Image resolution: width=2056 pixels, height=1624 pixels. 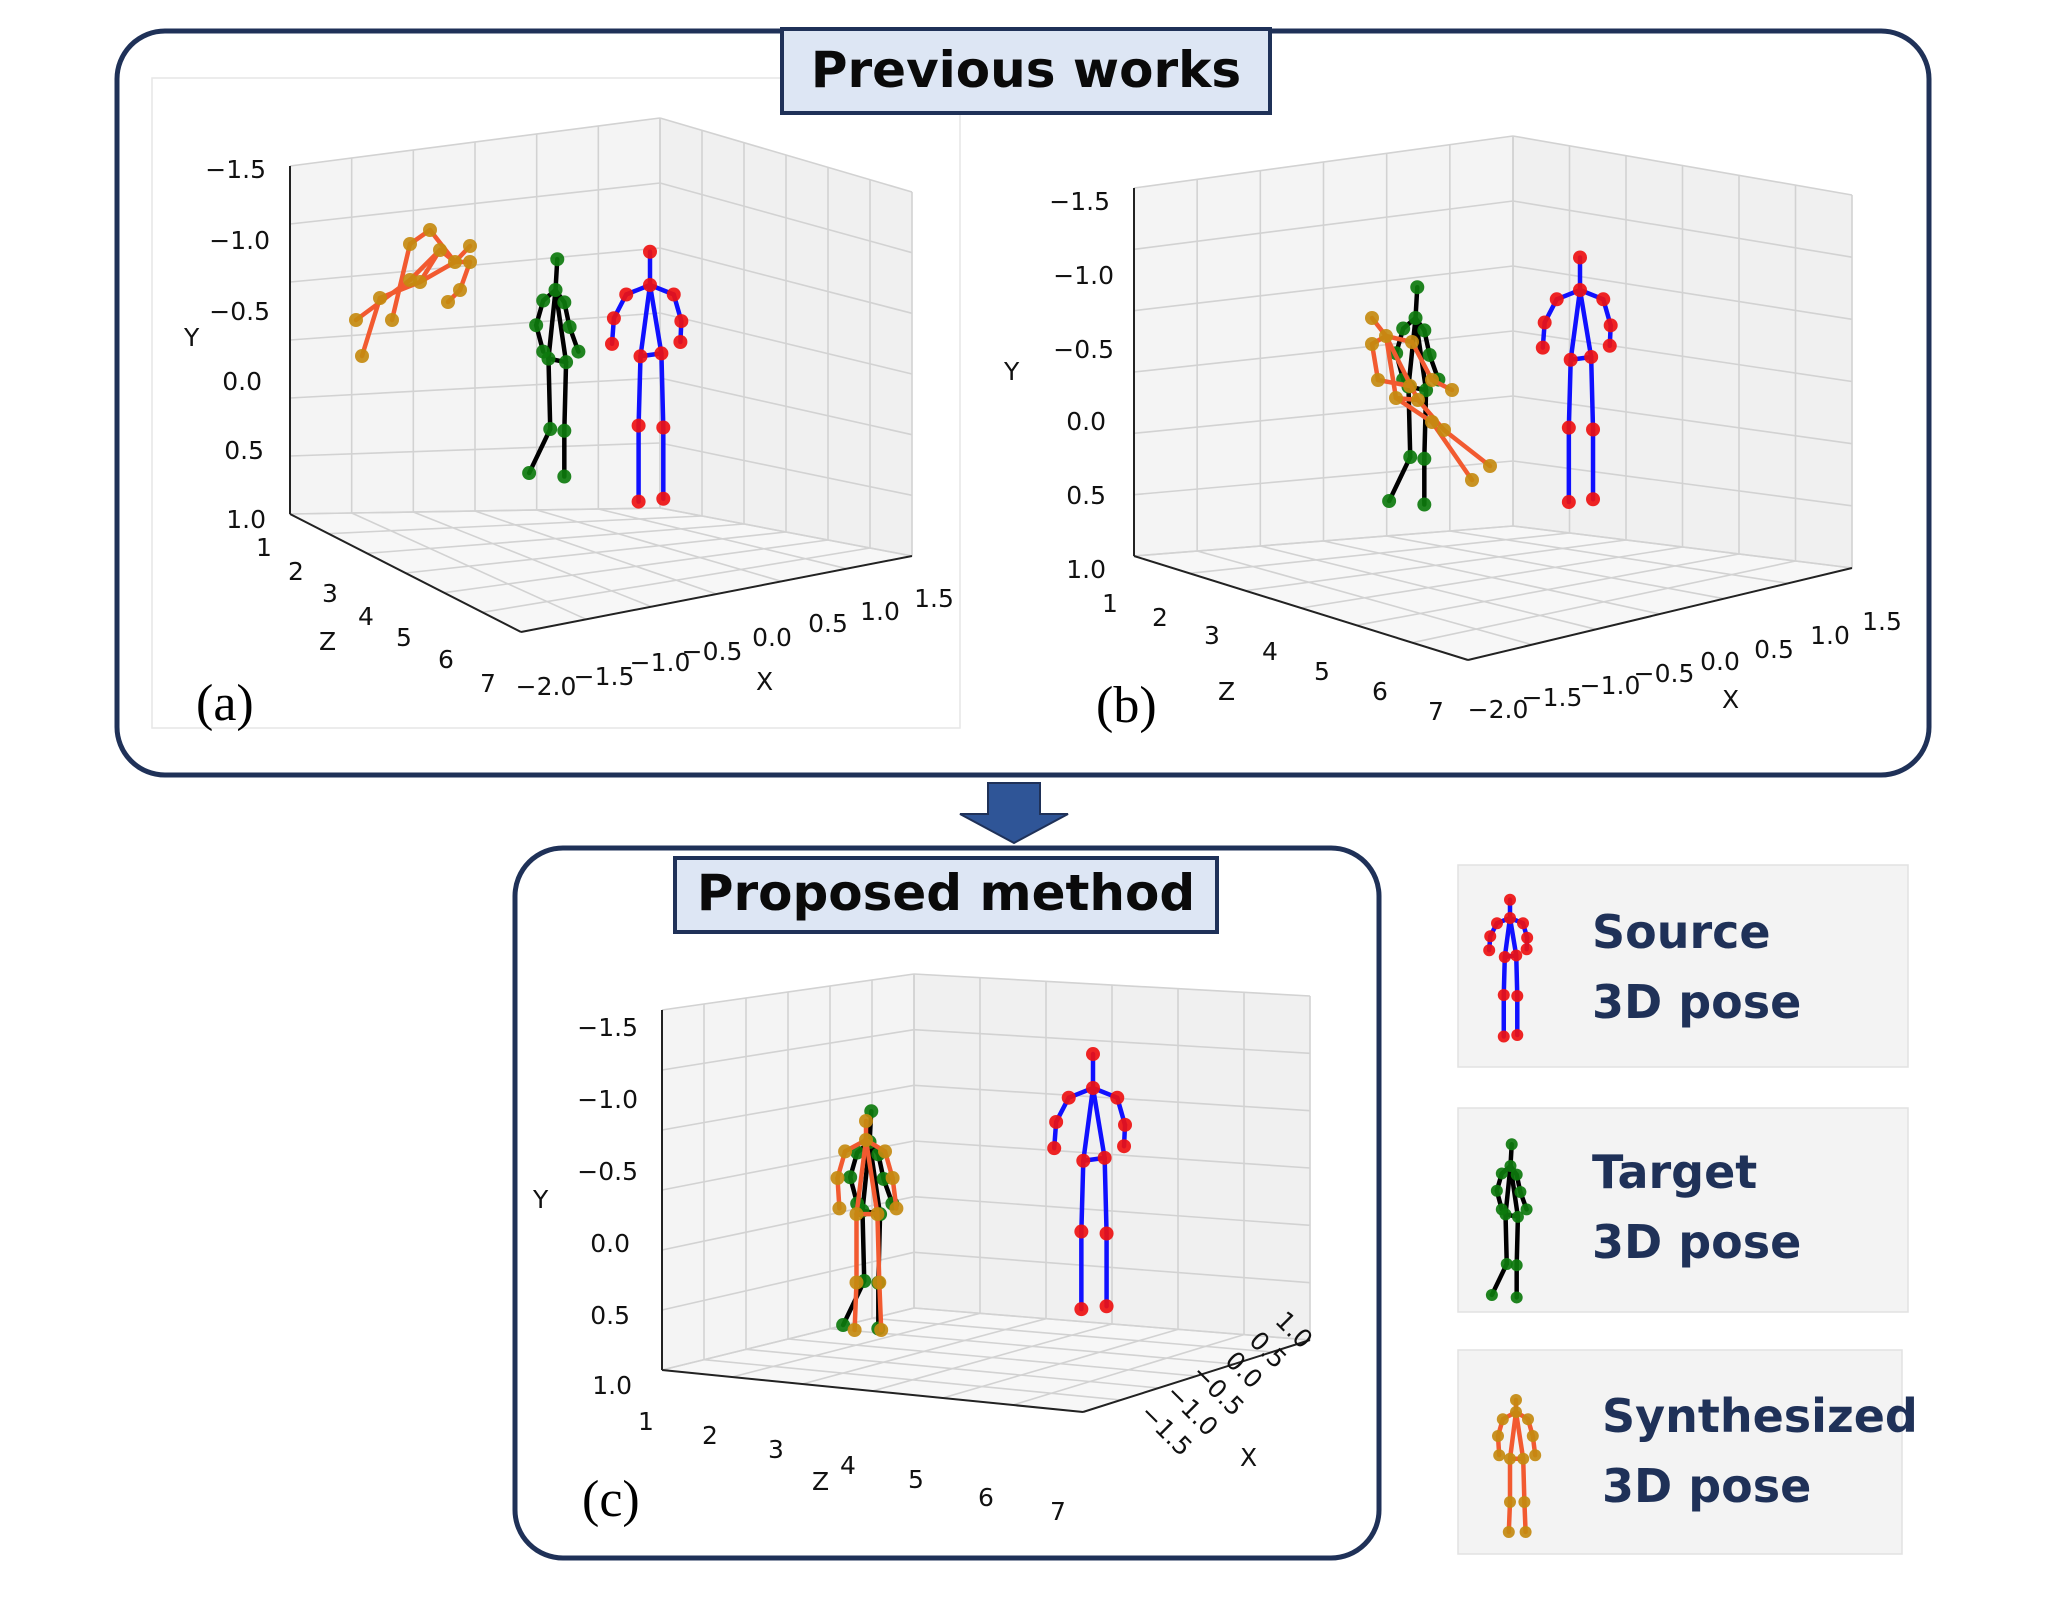 I want to click on x-tick-label: −2.0, so click(x=546, y=686).